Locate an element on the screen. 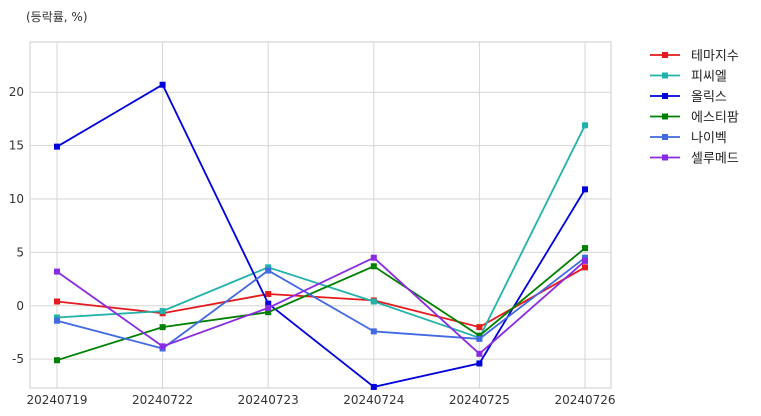  y-tick-label: -5 is located at coordinates (18, 359).